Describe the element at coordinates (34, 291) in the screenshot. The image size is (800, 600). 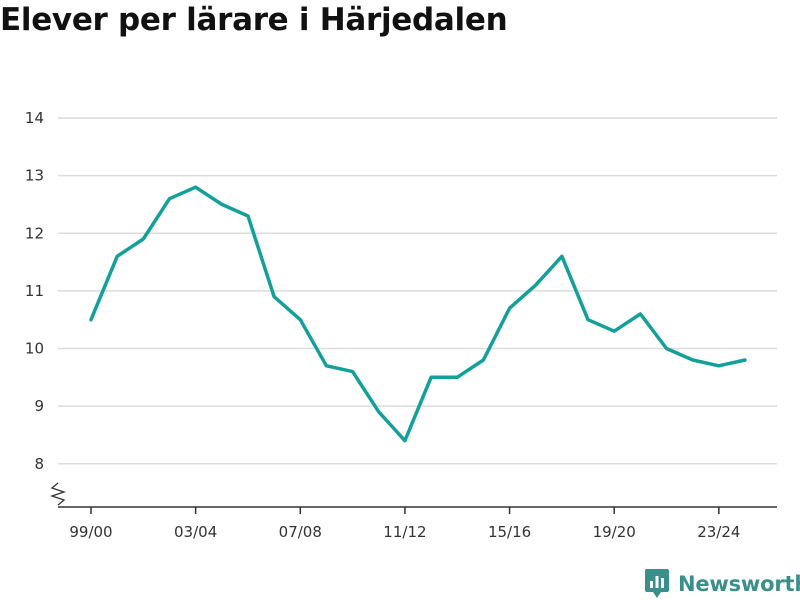
I see `y-tick-label: 11` at that location.